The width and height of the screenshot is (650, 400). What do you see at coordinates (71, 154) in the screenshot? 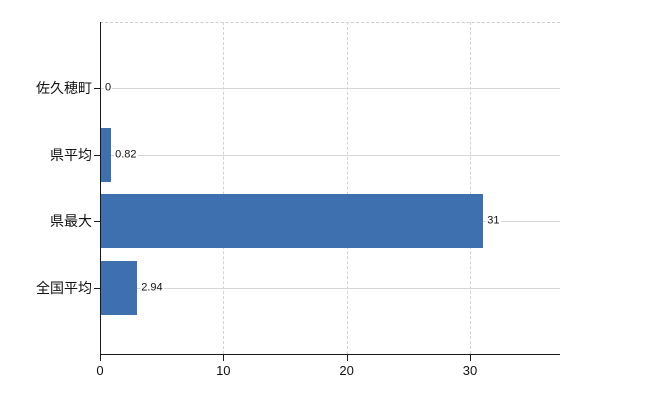
I see `category-label: 県平均` at bounding box center [71, 154].